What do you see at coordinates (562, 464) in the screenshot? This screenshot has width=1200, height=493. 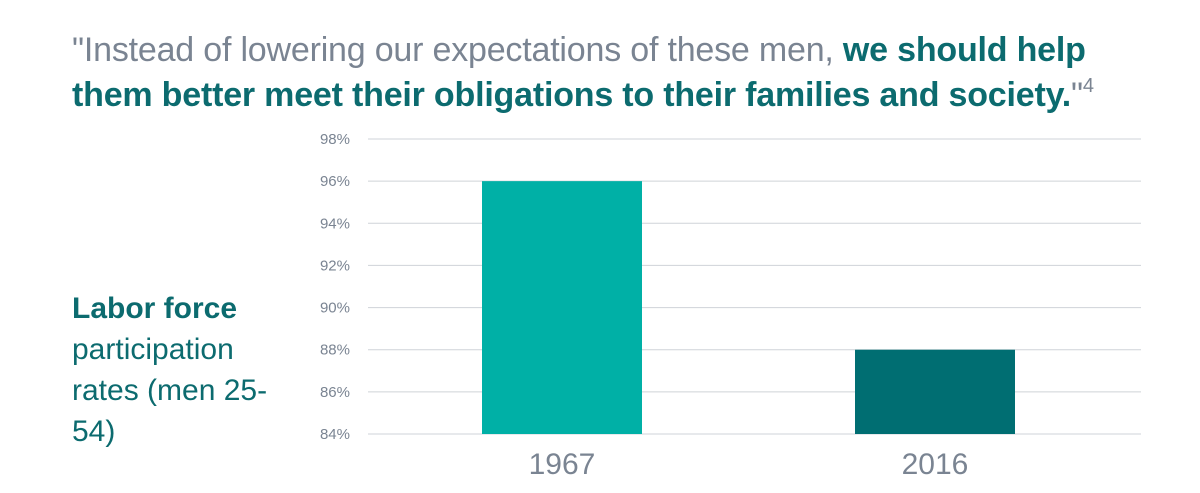 I see `x-category-label: 1967` at bounding box center [562, 464].